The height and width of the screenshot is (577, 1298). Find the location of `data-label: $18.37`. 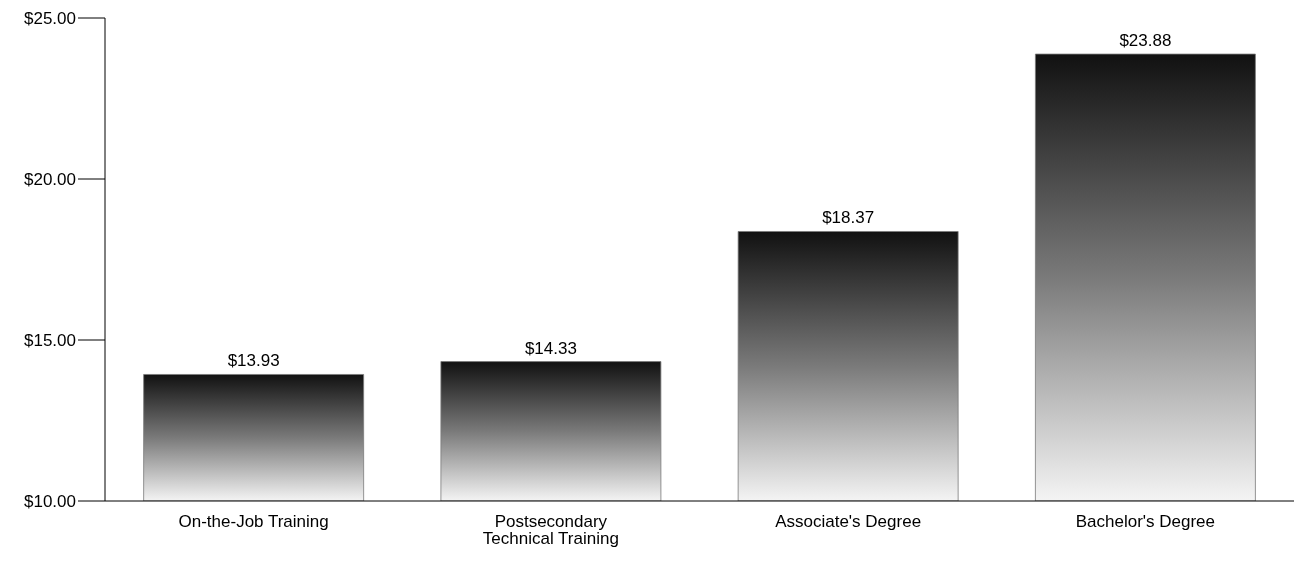

data-label: $18.37 is located at coordinates (848, 218).